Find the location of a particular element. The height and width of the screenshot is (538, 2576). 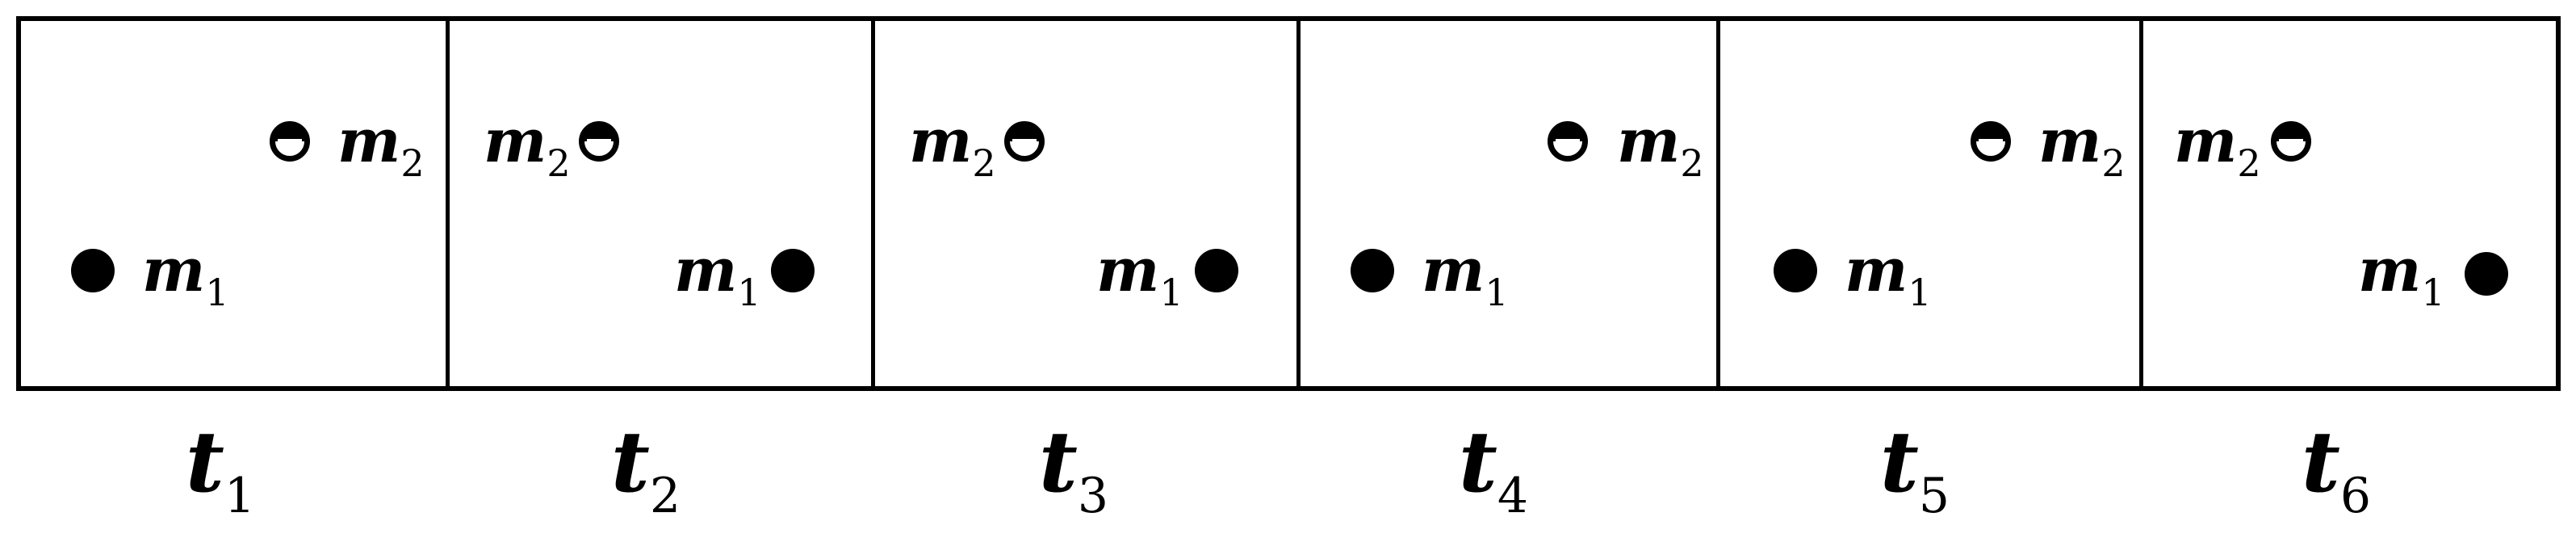

frame-4: m2 m1 is located at coordinates (1506, 204).